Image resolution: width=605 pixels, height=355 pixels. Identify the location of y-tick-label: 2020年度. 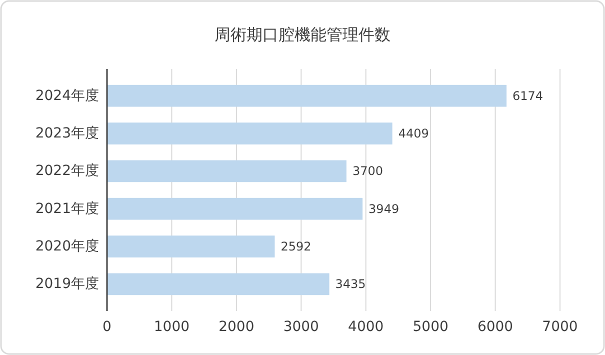
(67, 246).